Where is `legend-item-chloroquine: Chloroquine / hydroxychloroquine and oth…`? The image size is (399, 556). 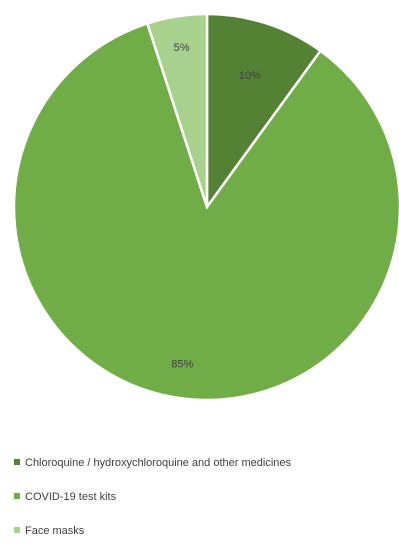 legend-item-chloroquine: Chloroquine / hydroxychloroquine and oth… is located at coordinates (206, 461).